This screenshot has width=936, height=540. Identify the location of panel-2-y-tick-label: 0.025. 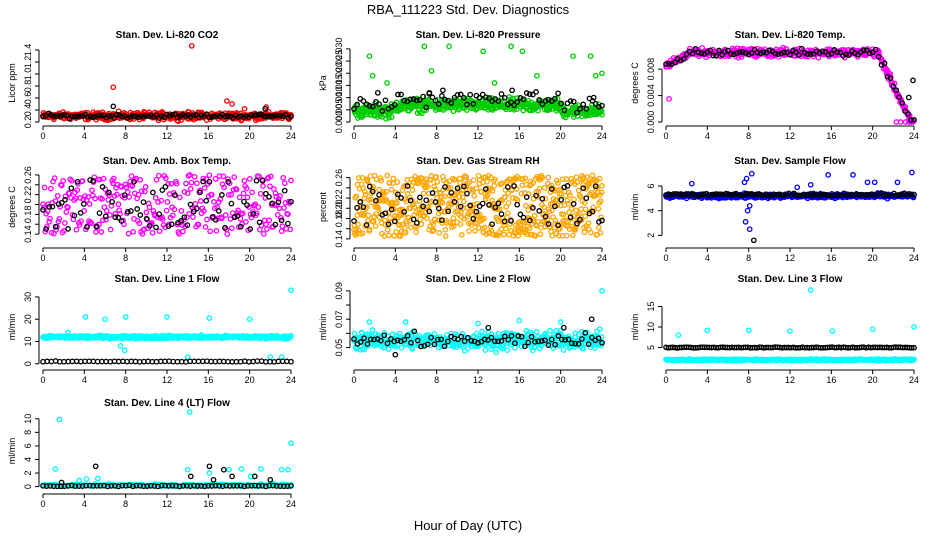
(339, 61).